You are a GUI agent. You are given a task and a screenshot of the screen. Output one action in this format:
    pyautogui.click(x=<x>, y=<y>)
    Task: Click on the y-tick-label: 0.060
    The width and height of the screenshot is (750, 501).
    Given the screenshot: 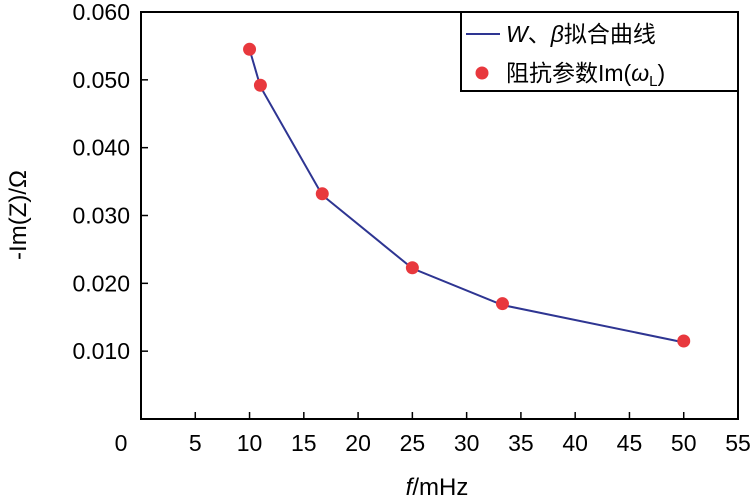 What is the action you would take?
    pyautogui.click(x=101, y=12)
    